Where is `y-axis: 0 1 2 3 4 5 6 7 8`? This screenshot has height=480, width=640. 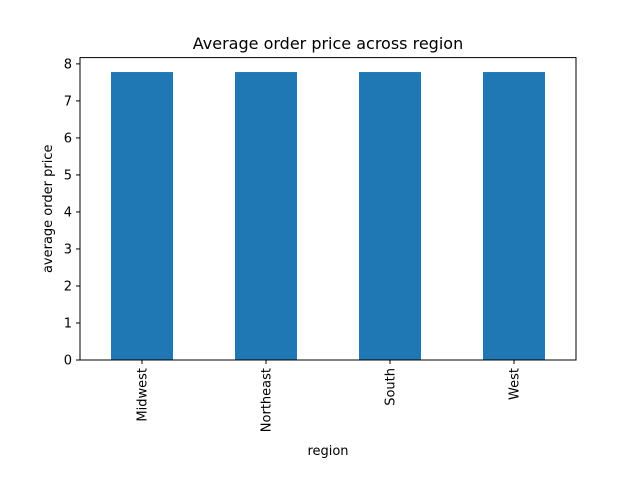
y-axis: 0 1 2 3 4 5 6 7 8 is located at coordinates (72, 213).